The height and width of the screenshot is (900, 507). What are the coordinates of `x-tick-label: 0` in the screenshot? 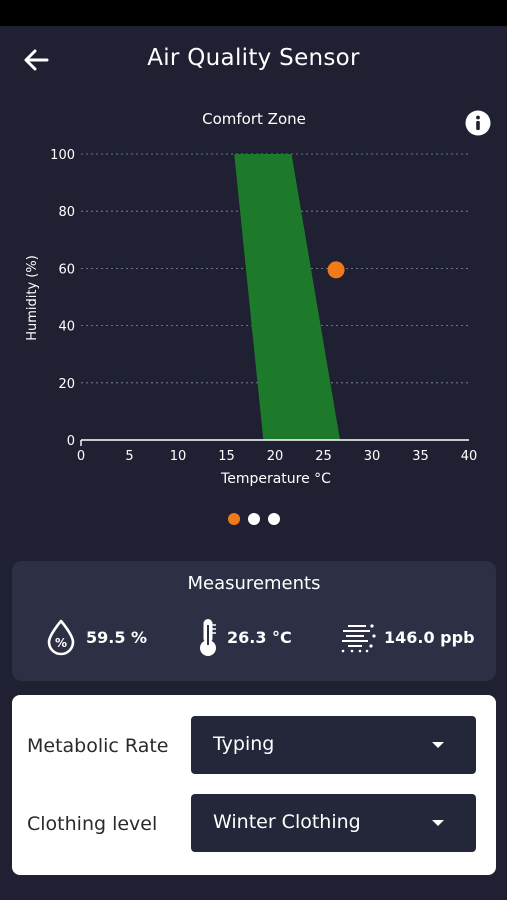 It's located at (81, 456).